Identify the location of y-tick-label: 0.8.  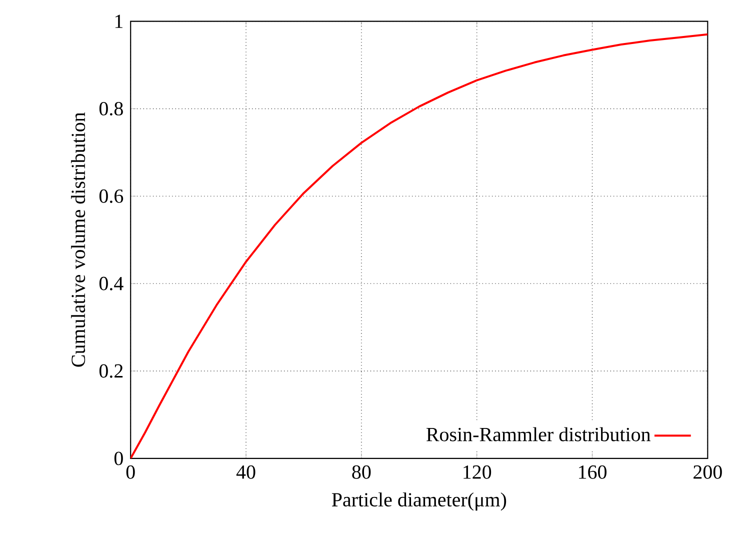
(111, 109).